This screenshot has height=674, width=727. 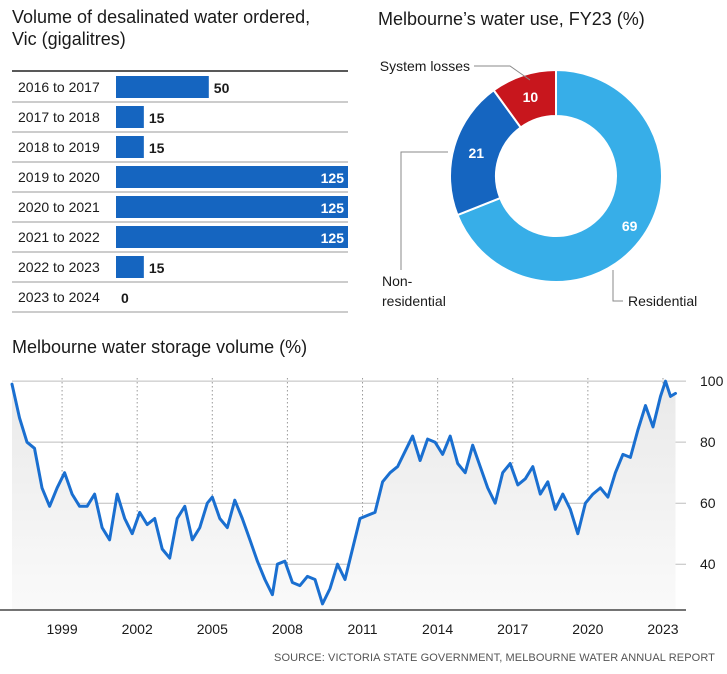 What do you see at coordinates (425, 66) in the screenshot?
I see `donut-slice-name: System losses` at bounding box center [425, 66].